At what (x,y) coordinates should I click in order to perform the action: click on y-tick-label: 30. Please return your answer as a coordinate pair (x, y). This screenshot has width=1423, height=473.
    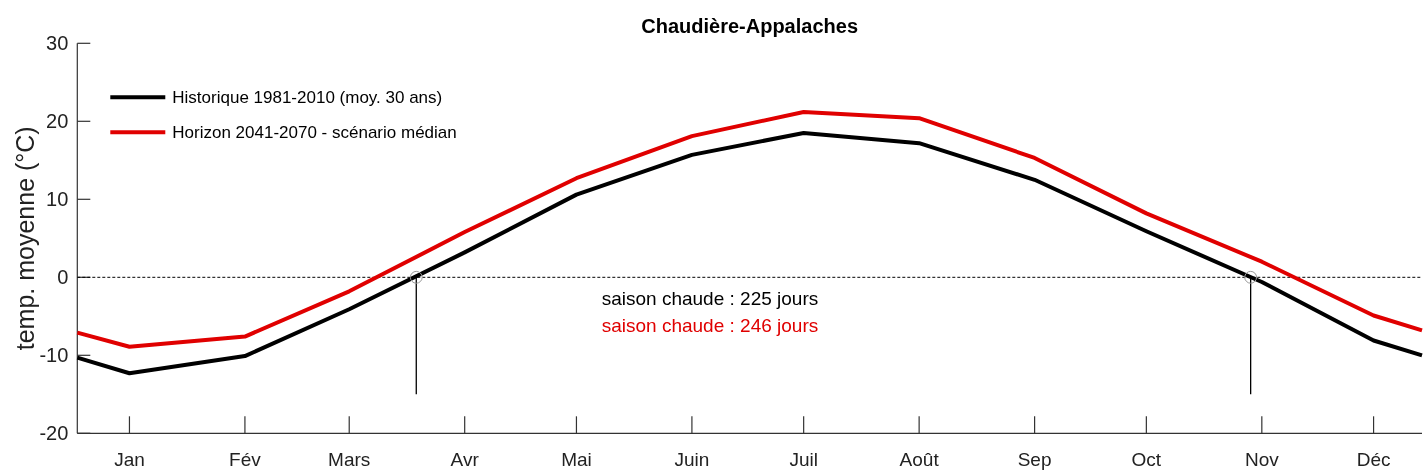
    Looking at the image, I should click on (57, 43).